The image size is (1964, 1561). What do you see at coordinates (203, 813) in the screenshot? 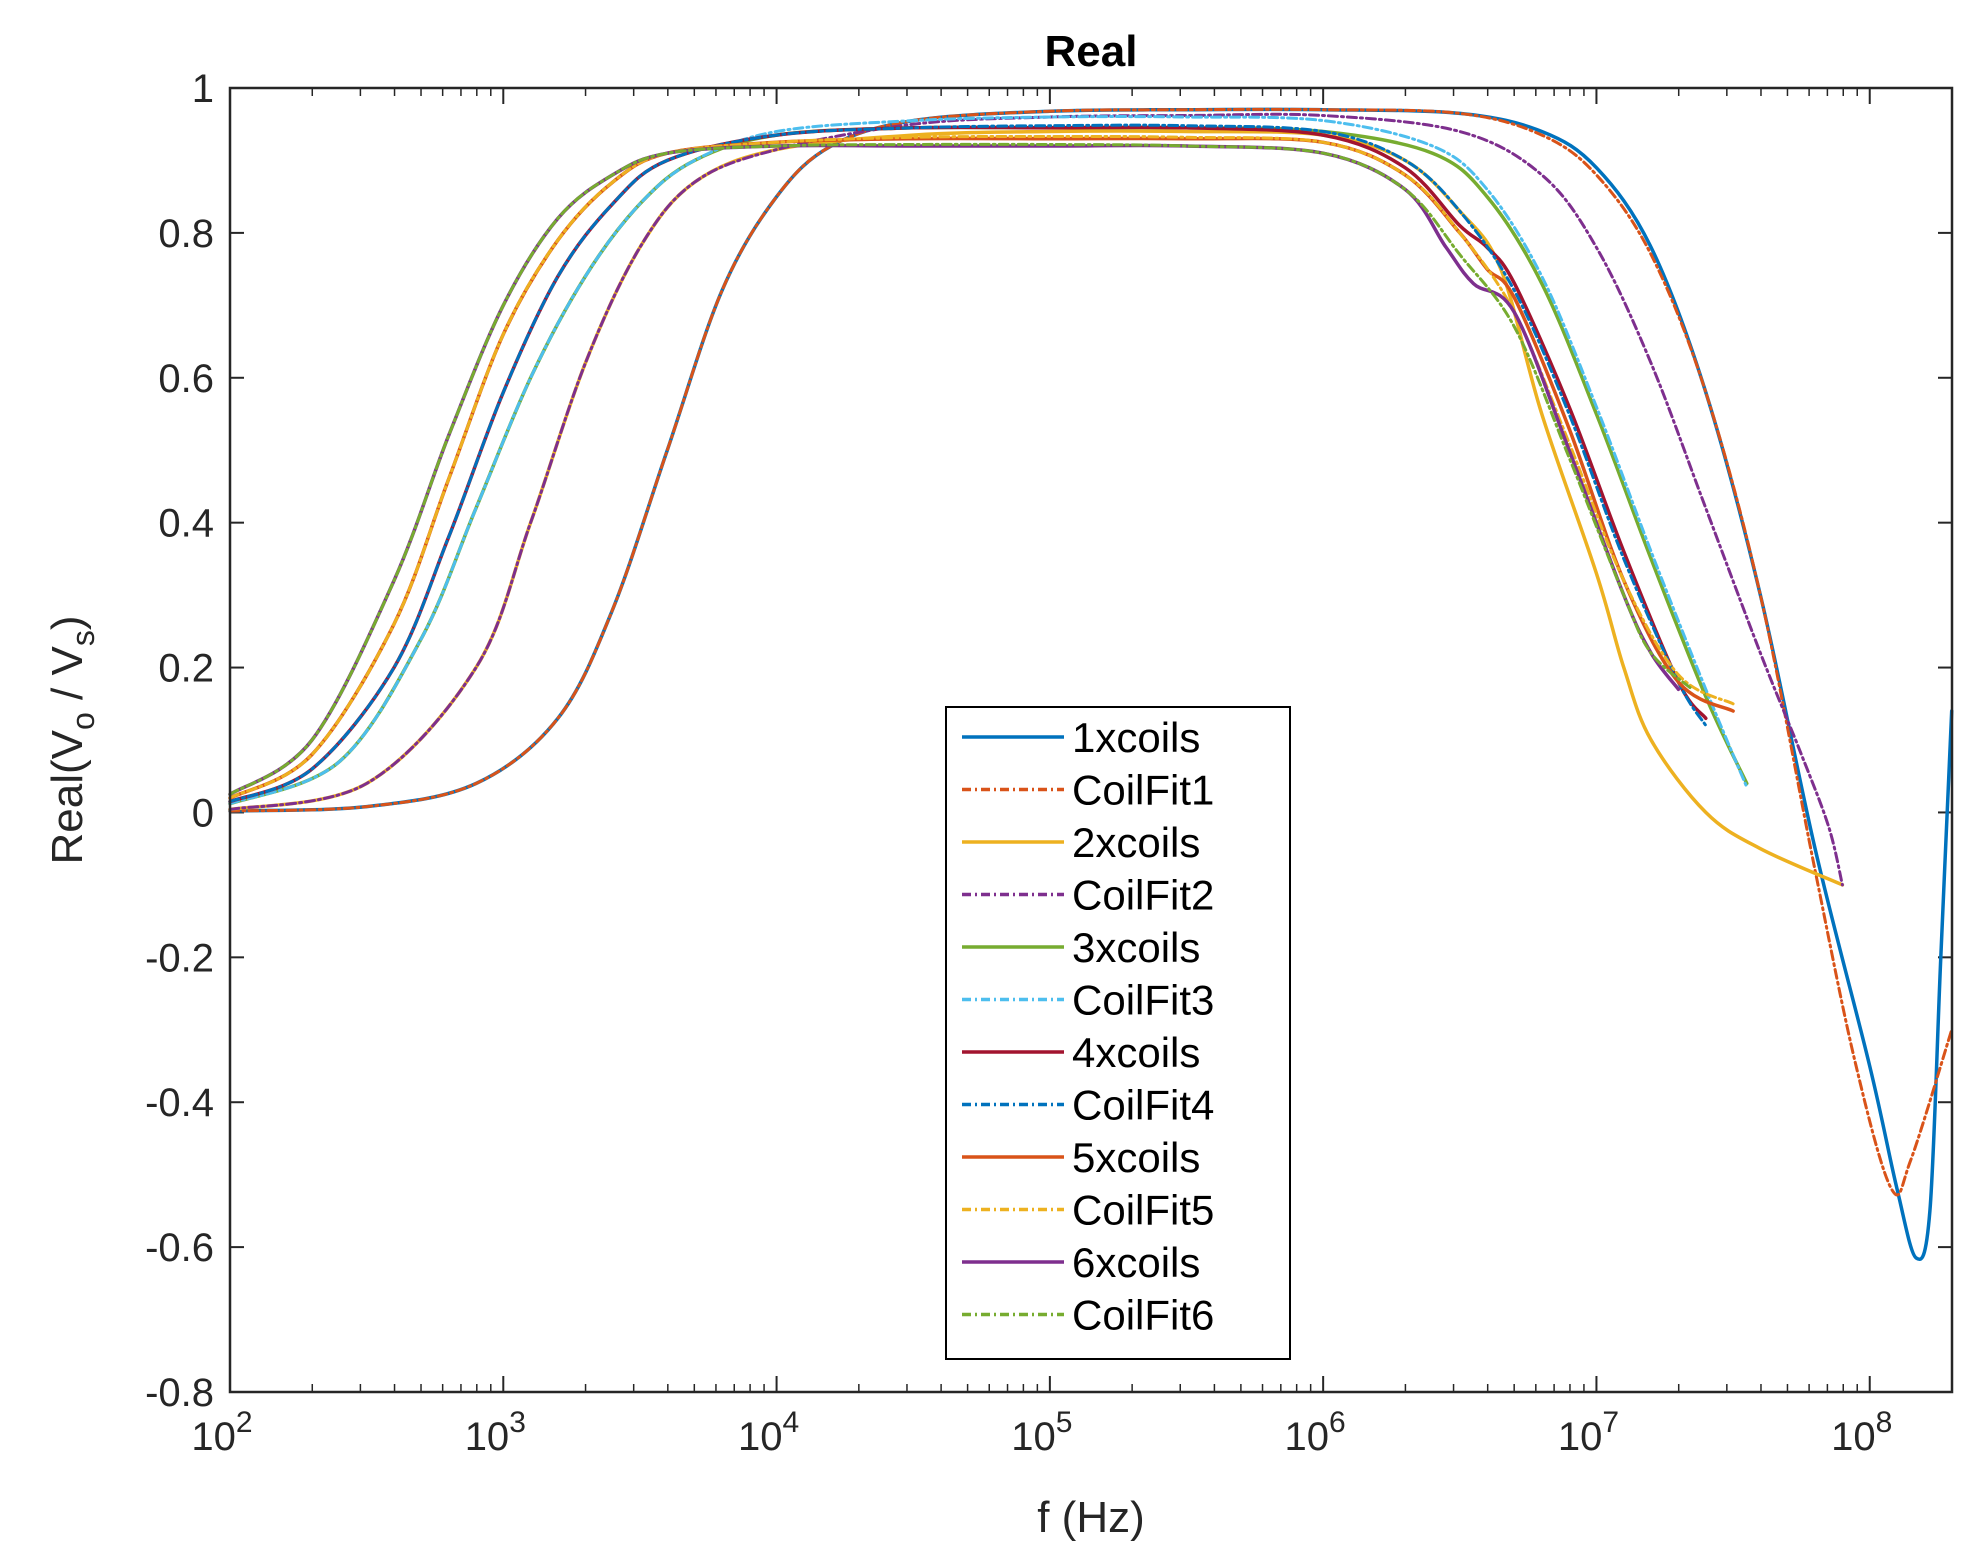
I see `y-tick-label: 0` at bounding box center [203, 813].